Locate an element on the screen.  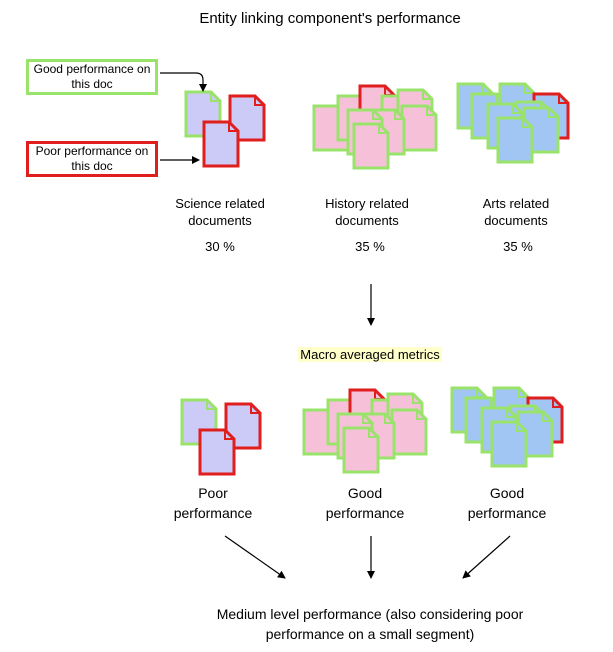
result-arts-label: Good performance is located at coordinates (507, 503).